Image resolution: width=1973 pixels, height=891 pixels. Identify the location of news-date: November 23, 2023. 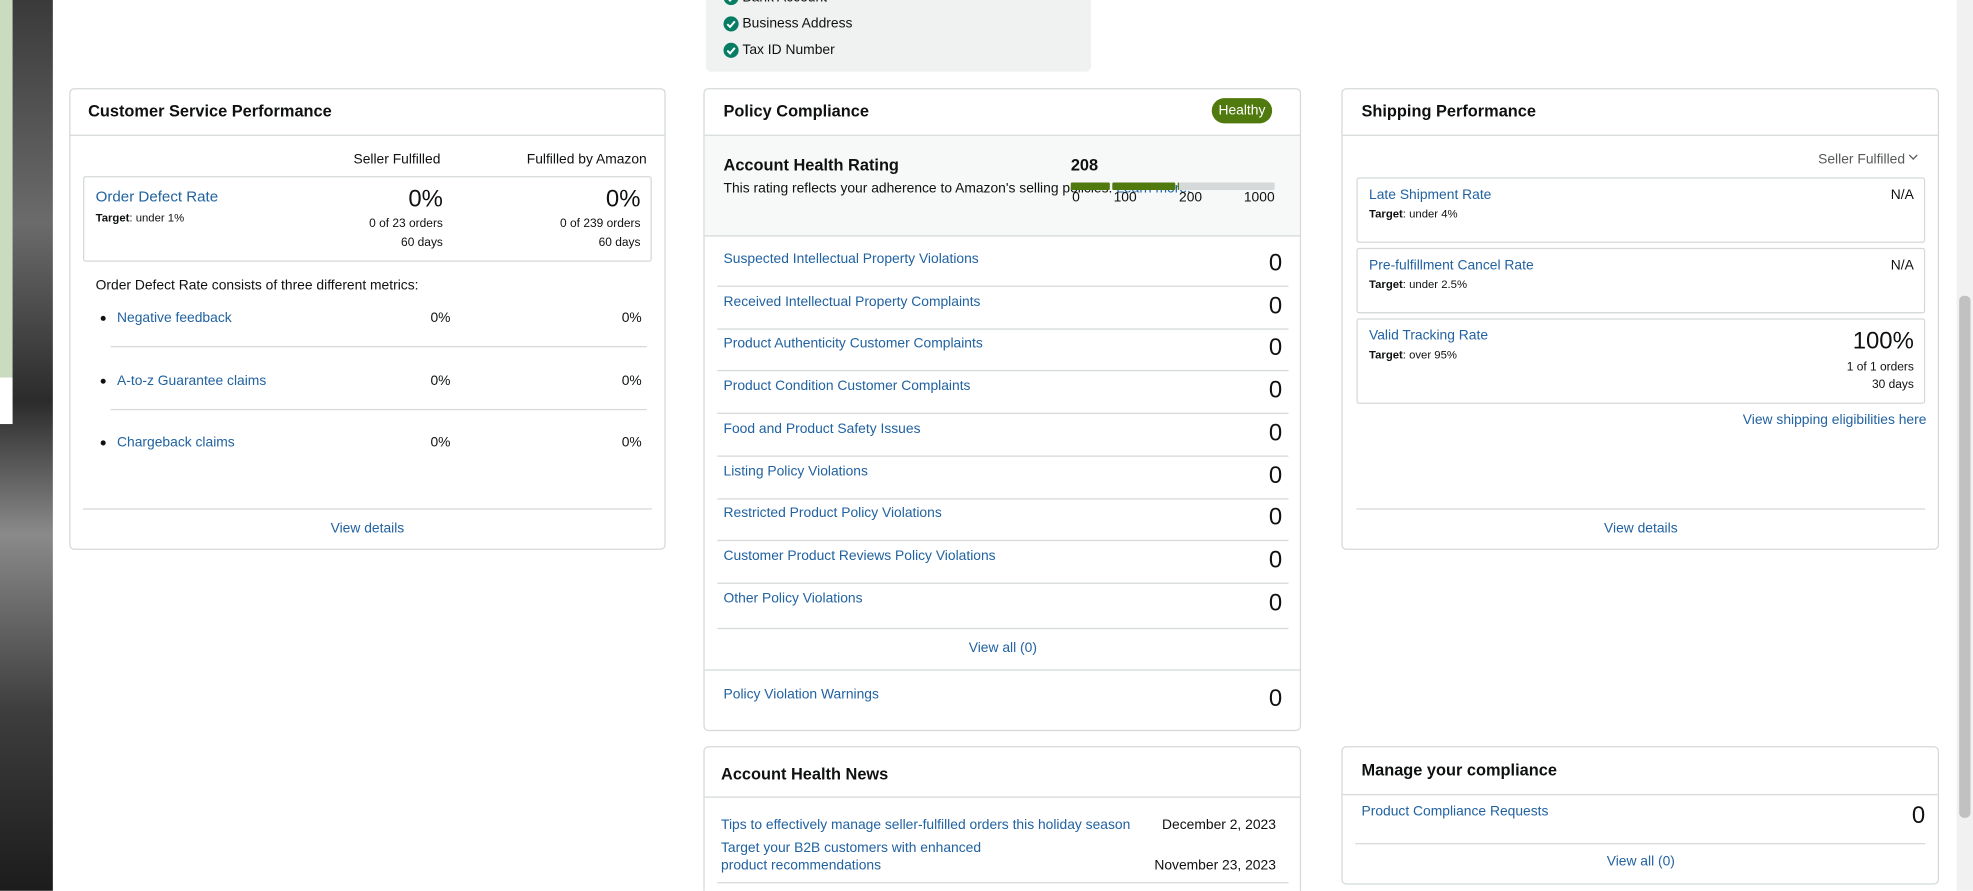
(1215, 866).